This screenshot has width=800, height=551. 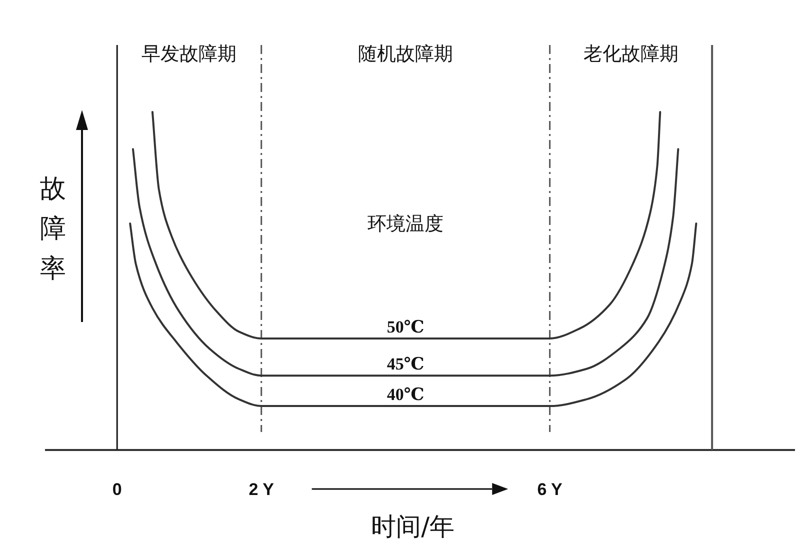 I want to click on y-axis-title: 故障率, so click(x=53, y=229).